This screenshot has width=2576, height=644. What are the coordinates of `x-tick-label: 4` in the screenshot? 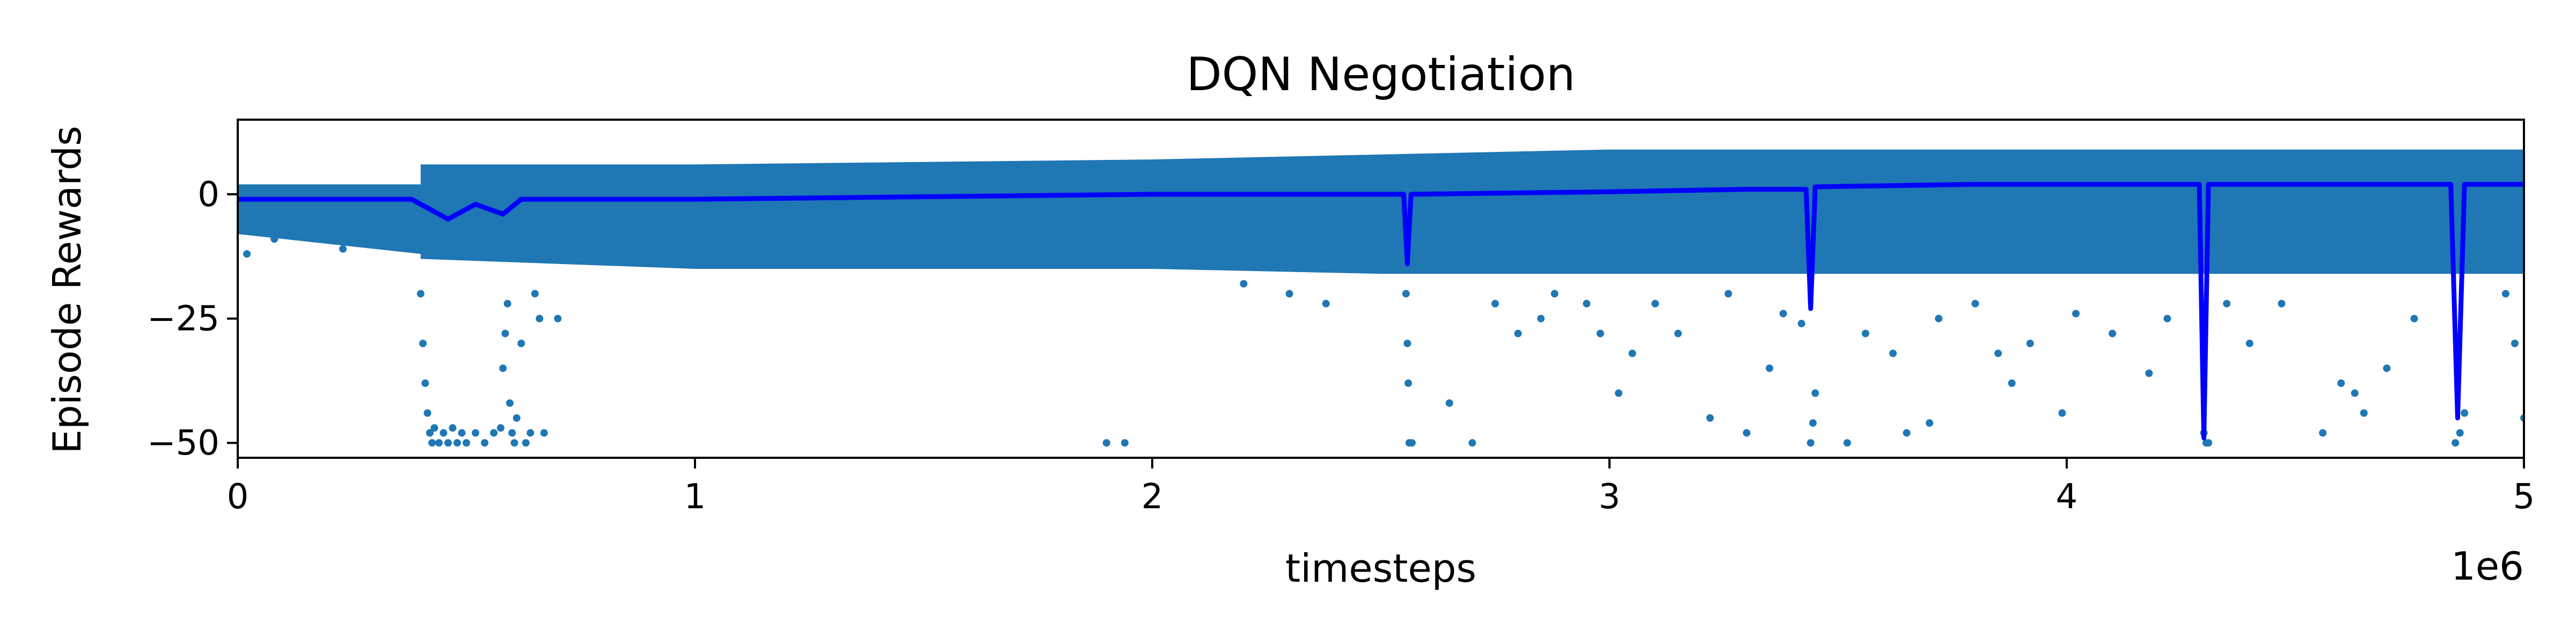 It's located at (2067, 497).